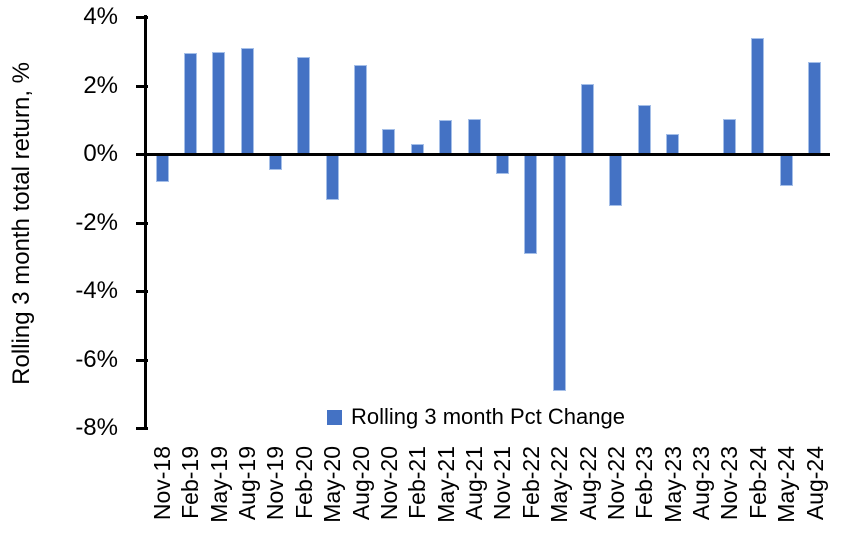  I want to click on x-tick-label: May-21, so click(446, 484).